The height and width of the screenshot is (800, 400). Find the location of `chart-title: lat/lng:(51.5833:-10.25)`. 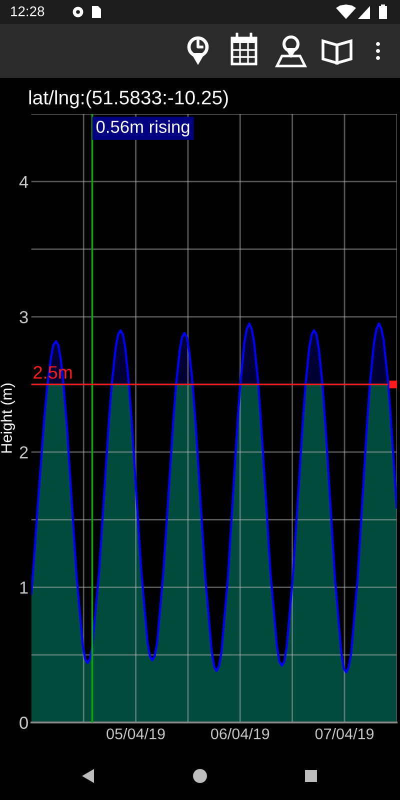

chart-title: lat/lng:(51.5833:-10.25) is located at coordinates (128, 99).